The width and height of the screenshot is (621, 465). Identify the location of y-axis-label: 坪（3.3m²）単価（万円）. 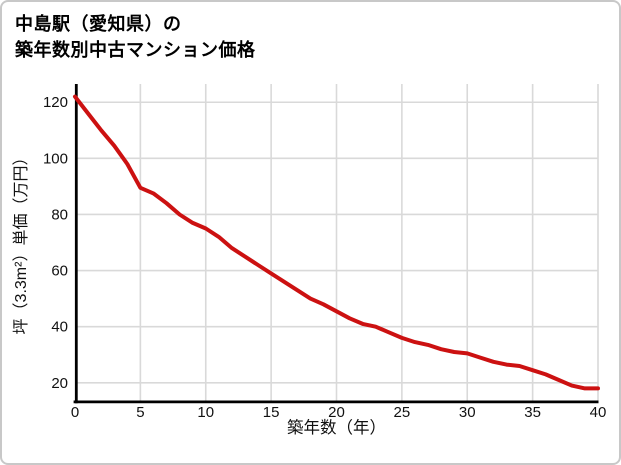
(21, 242).